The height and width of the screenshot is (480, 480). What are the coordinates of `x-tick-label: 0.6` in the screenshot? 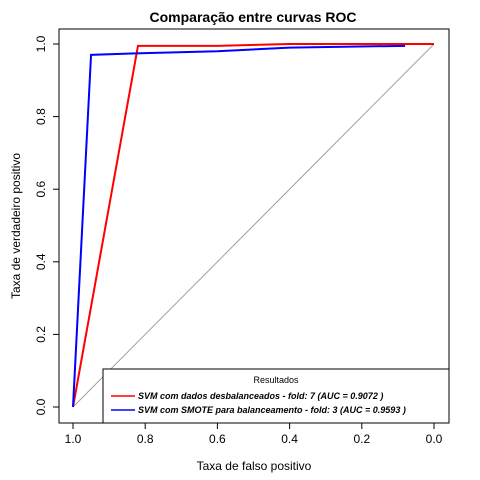 It's located at (217, 439).